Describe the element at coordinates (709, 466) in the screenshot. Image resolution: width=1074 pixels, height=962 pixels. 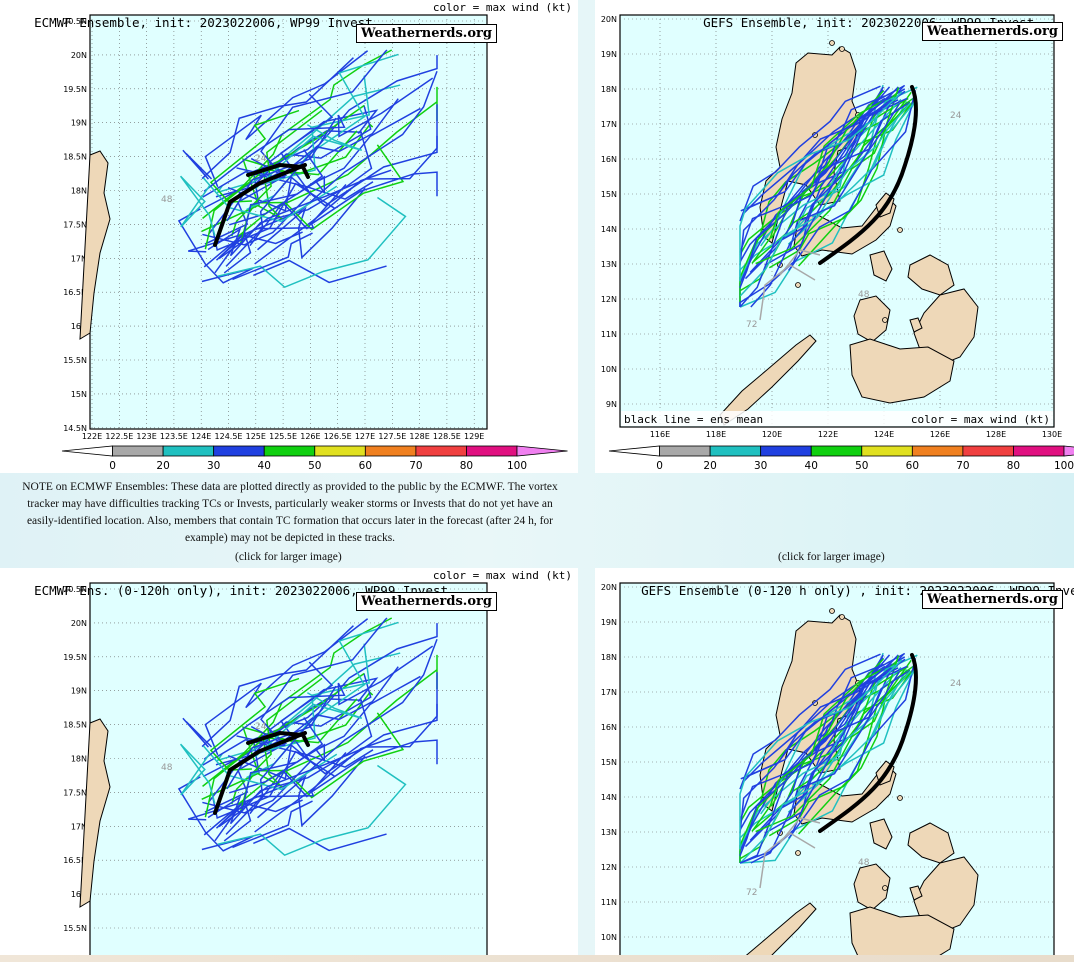
I see `colorbar-label: 20` at that location.